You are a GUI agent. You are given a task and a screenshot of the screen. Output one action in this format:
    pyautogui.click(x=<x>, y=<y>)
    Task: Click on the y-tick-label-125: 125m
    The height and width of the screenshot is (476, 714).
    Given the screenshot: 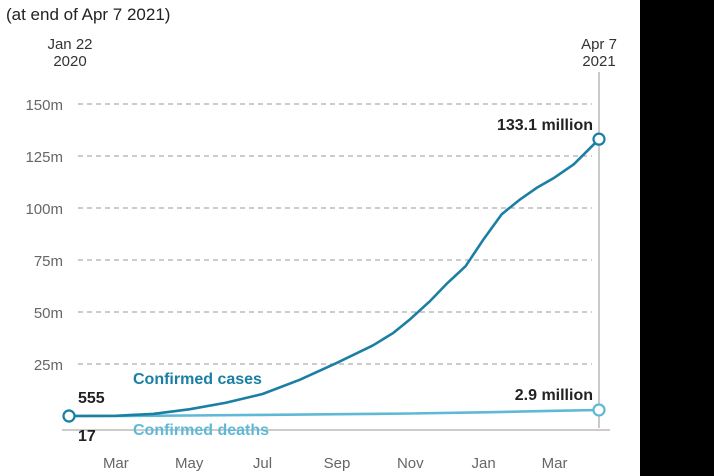 What is the action you would take?
    pyautogui.click(x=44, y=157)
    